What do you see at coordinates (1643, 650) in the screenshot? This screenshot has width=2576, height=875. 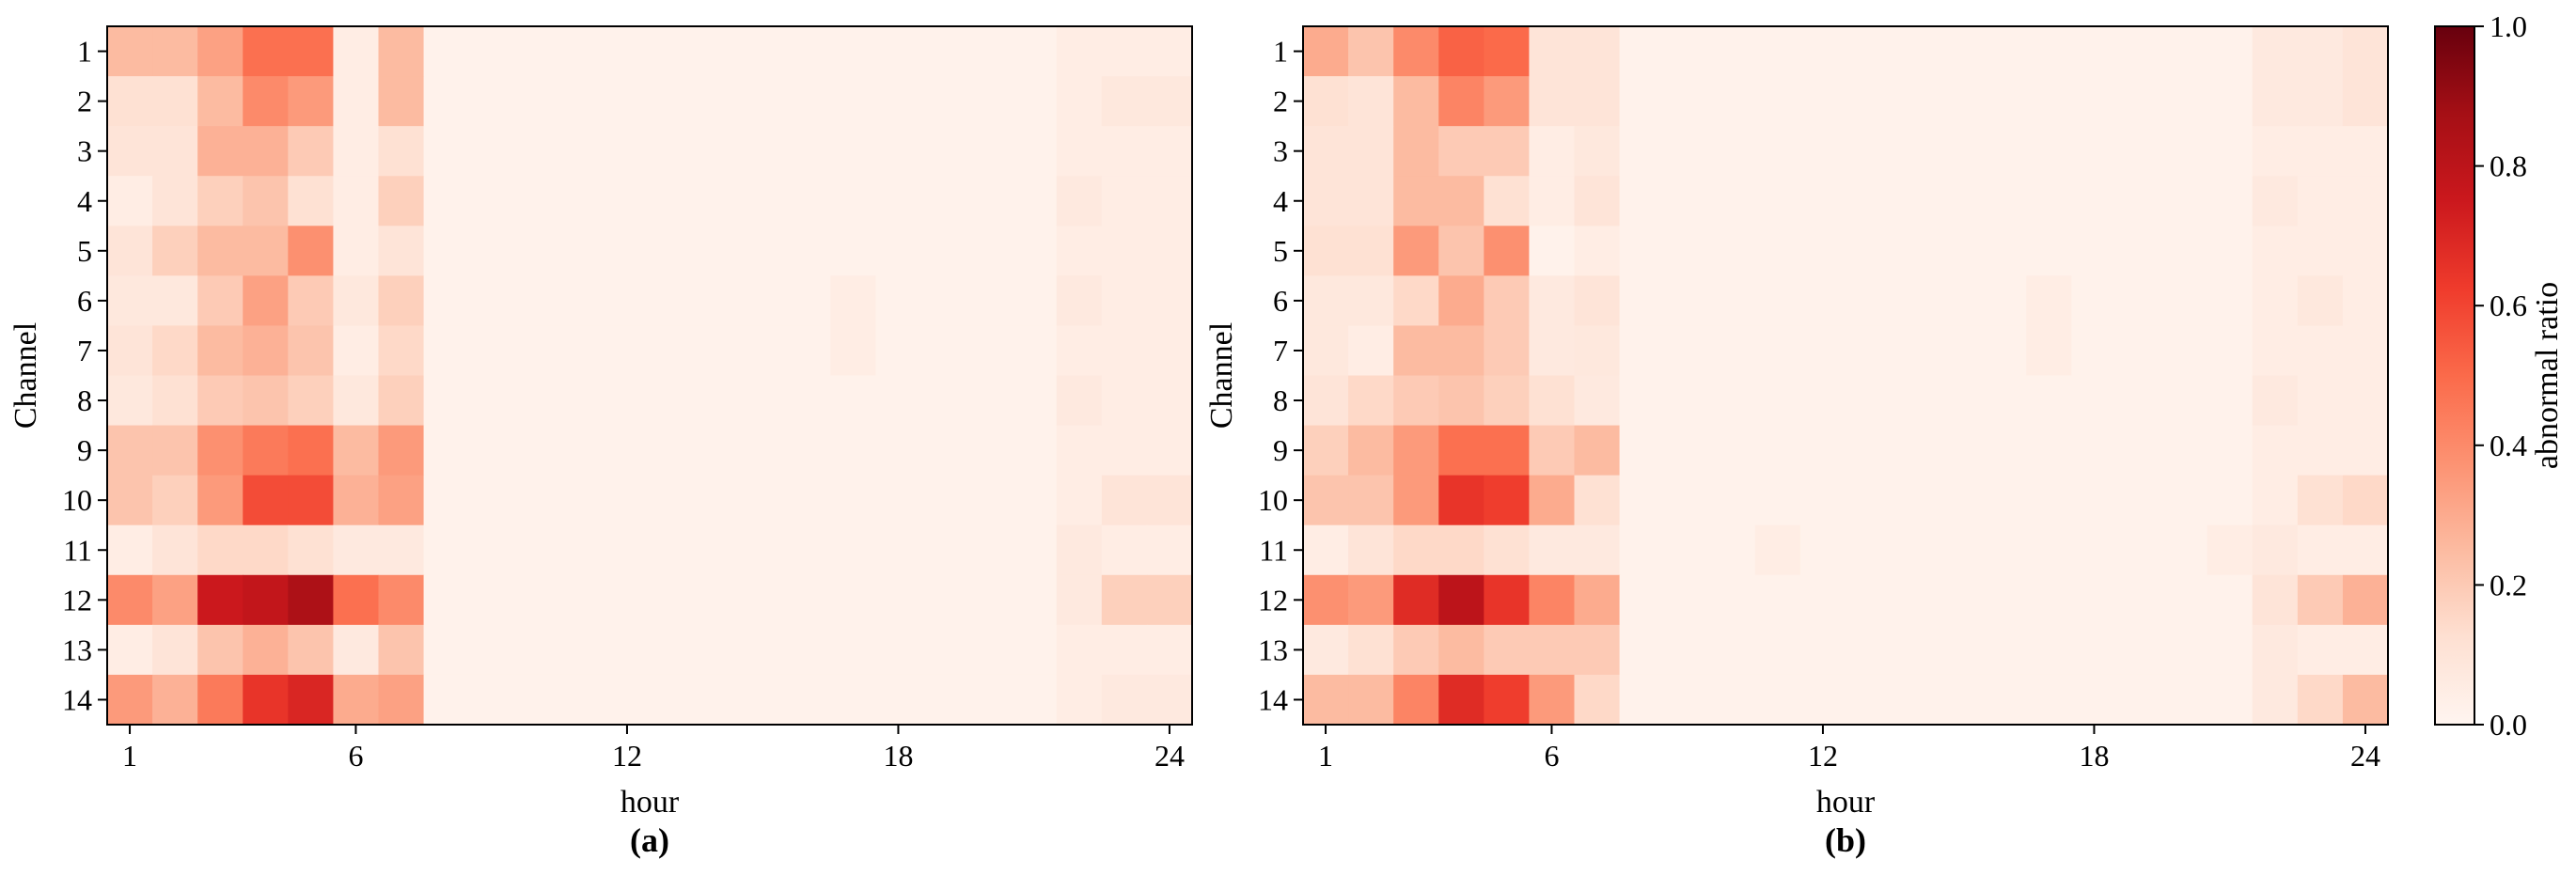 I see `heatmap-cell-b-ch13-h8` at bounding box center [1643, 650].